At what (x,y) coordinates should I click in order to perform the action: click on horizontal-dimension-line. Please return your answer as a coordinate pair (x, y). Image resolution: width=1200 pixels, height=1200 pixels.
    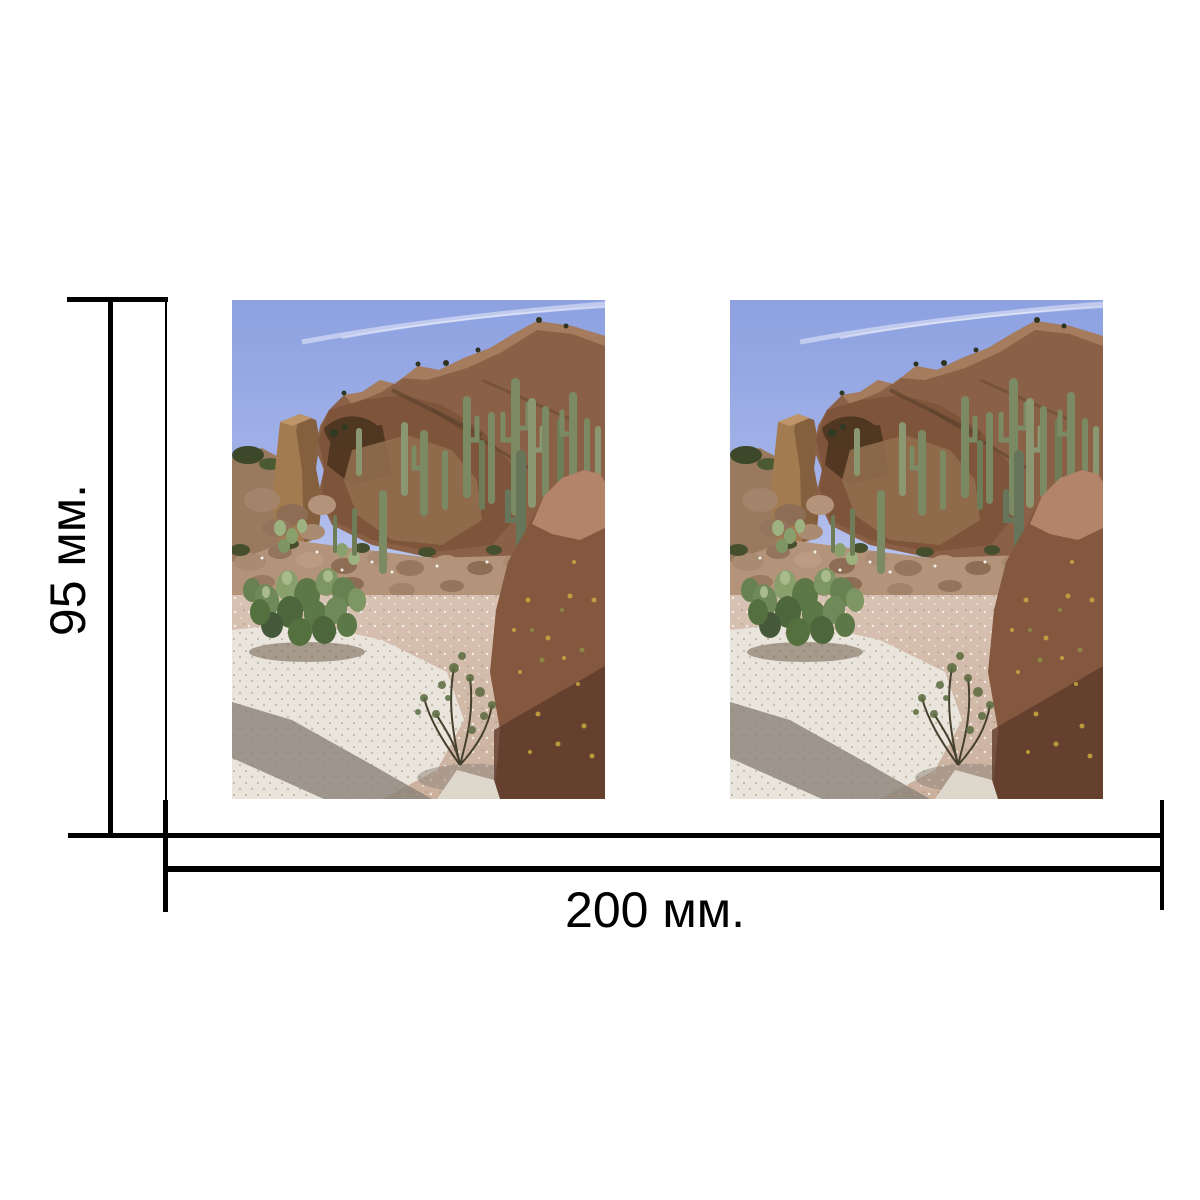
    Looking at the image, I should click on (663, 869).